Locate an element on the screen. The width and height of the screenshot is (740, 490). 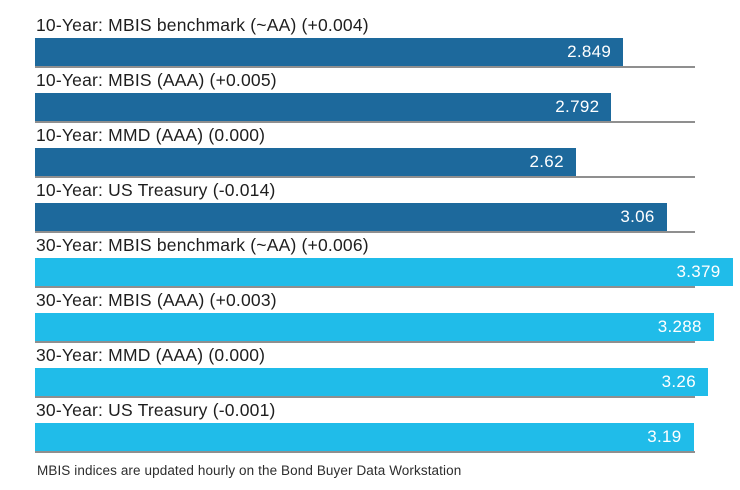
bar-label: 10-Year: US Treasury (-0.014) is located at coordinates (156, 190).